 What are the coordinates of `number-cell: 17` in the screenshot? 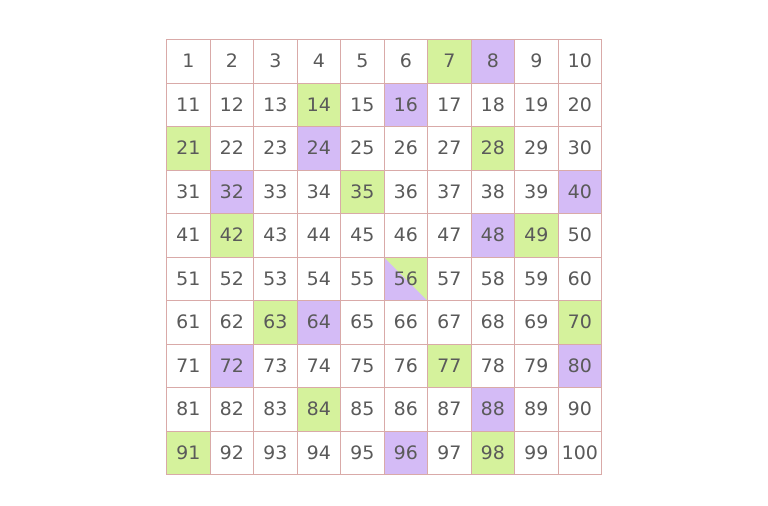 It's located at (450, 105).